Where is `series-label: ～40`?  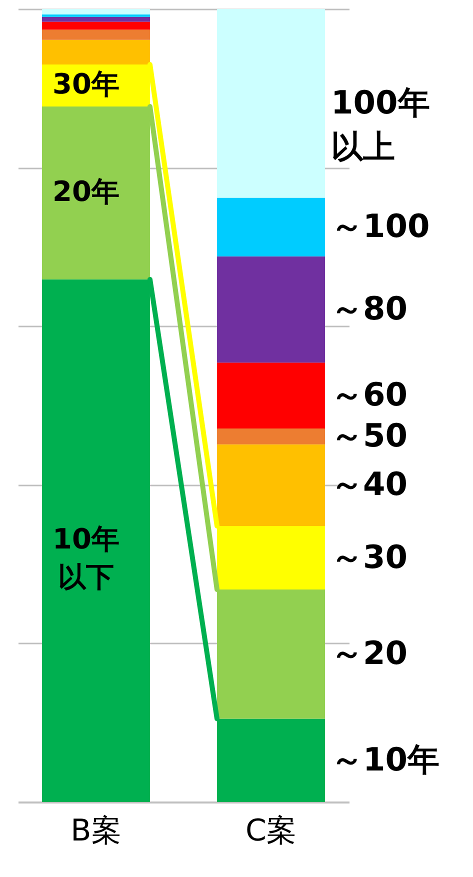 series-label: ～40 is located at coordinates (369, 484).